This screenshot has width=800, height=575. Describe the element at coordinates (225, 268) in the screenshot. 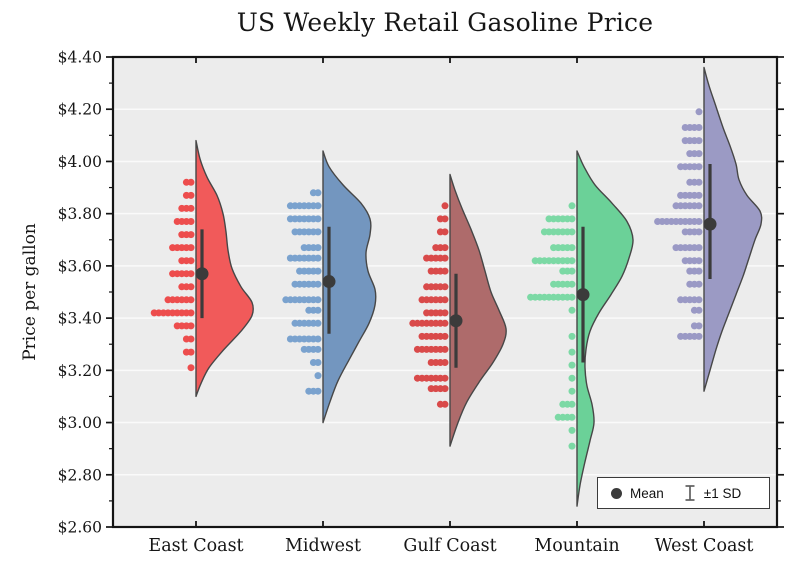

I see `violin-east-coast` at that location.